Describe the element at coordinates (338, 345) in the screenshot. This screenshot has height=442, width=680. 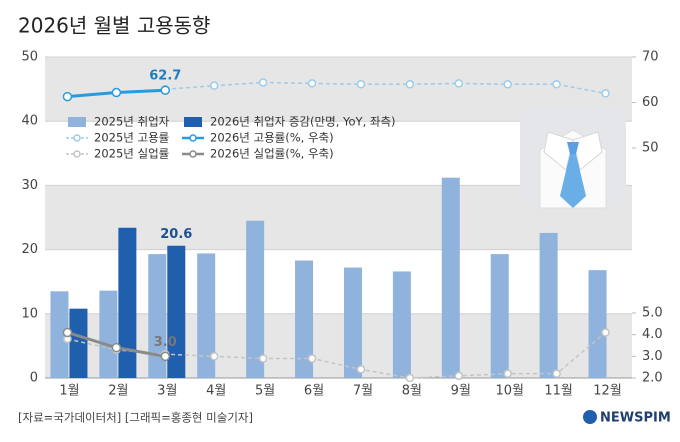
I see `band` at that location.